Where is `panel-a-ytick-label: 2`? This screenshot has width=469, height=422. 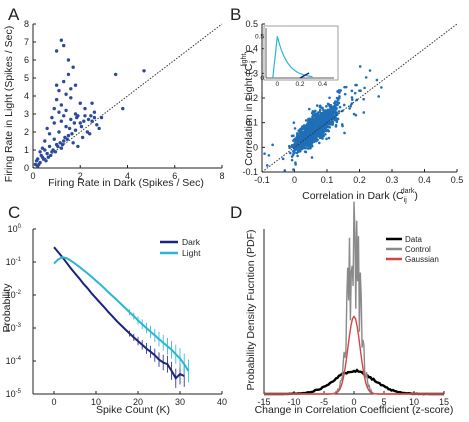 panel-a-ytick-label: 2 is located at coordinates (26, 132).